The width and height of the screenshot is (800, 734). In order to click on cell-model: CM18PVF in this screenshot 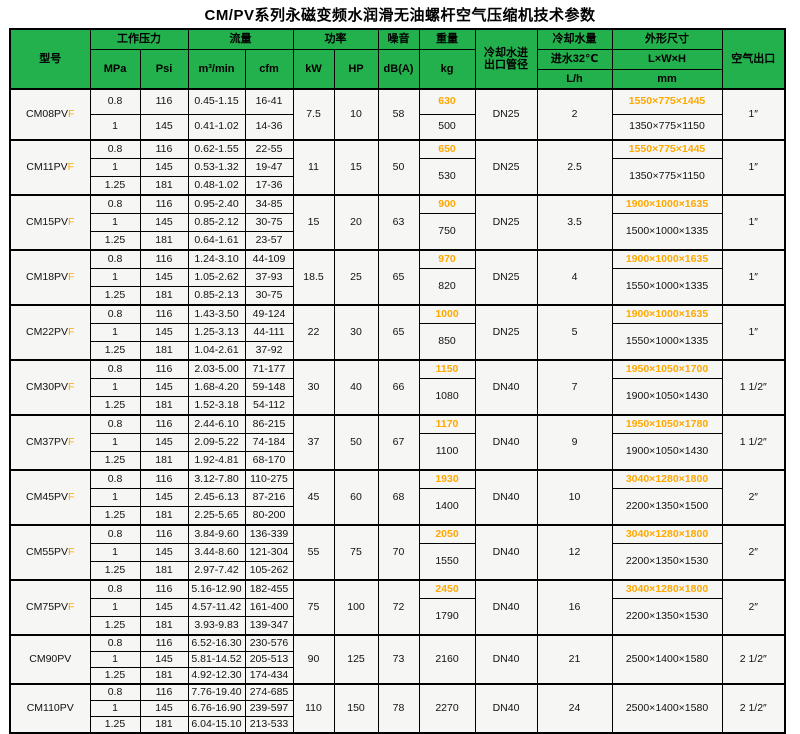, I will do `click(50, 277)`.